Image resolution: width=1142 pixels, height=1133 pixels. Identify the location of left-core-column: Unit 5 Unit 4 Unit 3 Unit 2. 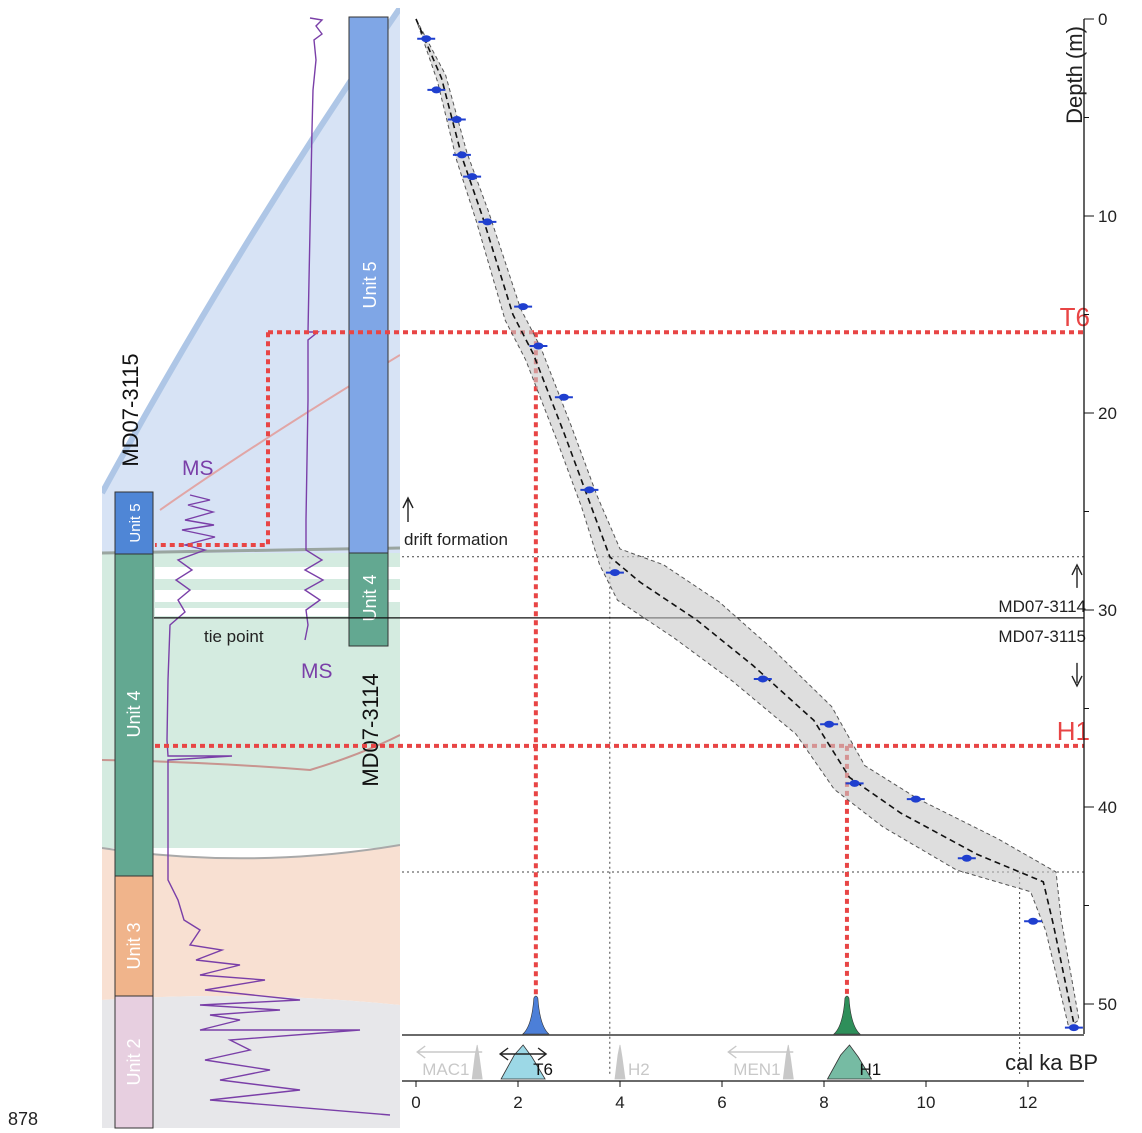
(134, 810).